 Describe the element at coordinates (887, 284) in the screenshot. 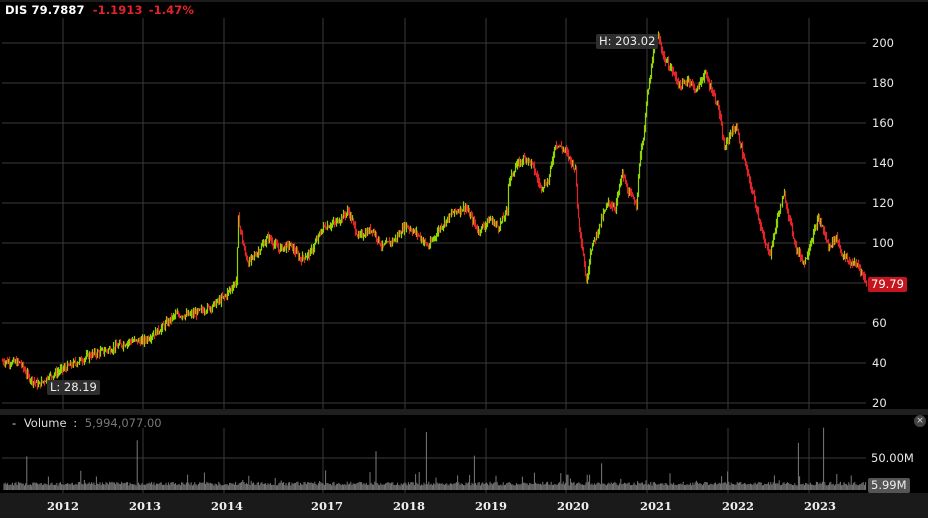

I see `current-price-tag: 79.79` at that location.